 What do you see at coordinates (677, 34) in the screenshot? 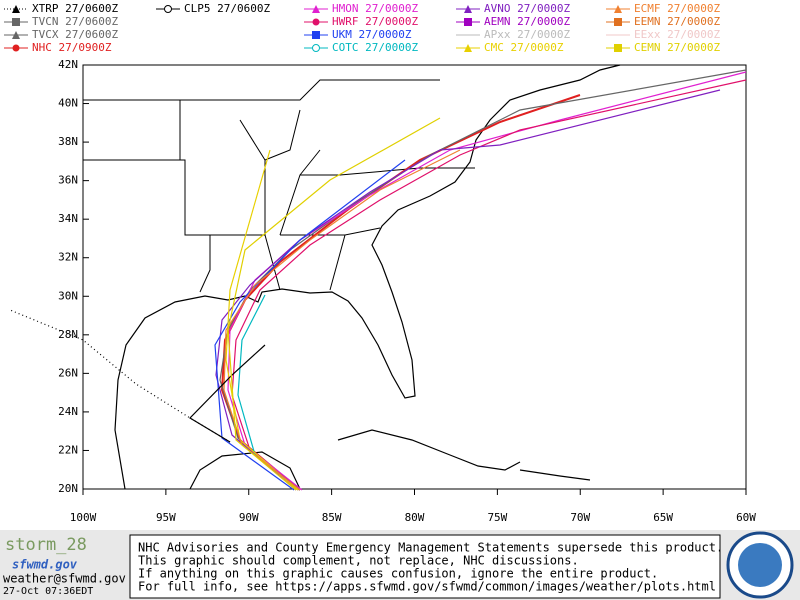
I see `legend-label: EExx 27/0000Z` at bounding box center [677, 34].